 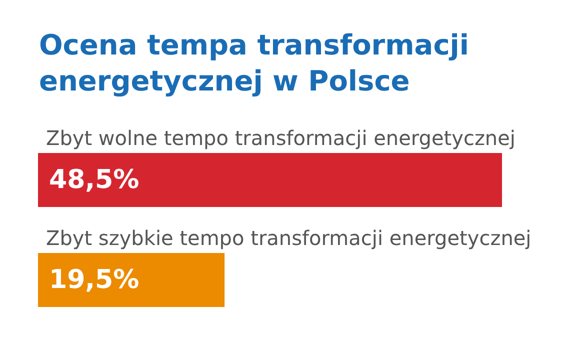 I want to click on chart-title: Ocena tempa transformacji energetycznej w Polsce, so click(x=259, y=63).